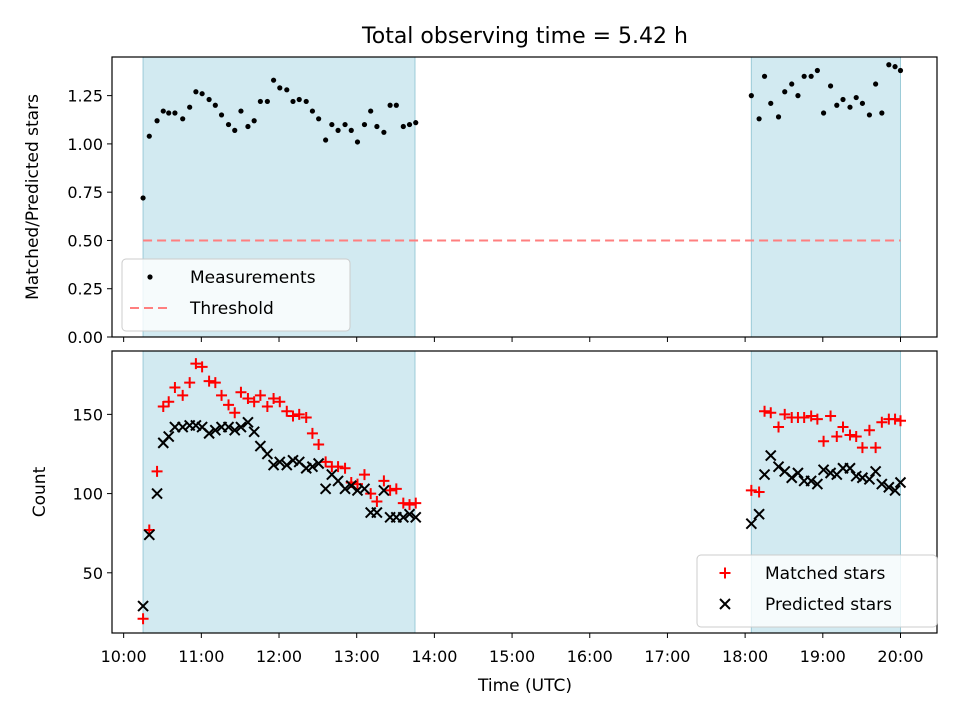 The height and width of the screenshot is (720, 960). I want to click on x-axis-label: Time (UTC), so click(524, 686).